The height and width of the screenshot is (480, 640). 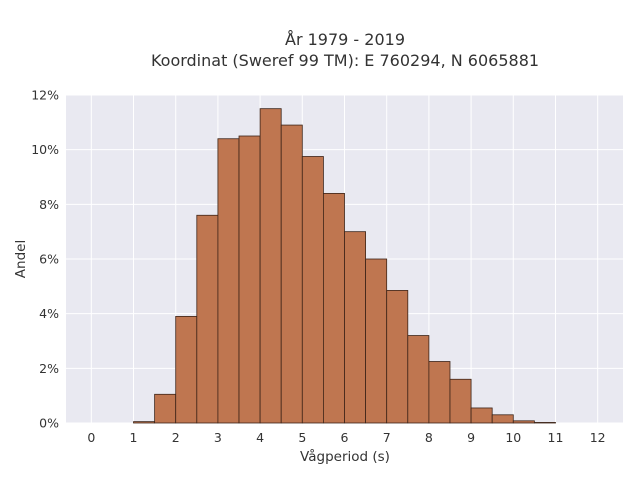 I want to click on x-tick-label: 10, so click(x=513, y=437).